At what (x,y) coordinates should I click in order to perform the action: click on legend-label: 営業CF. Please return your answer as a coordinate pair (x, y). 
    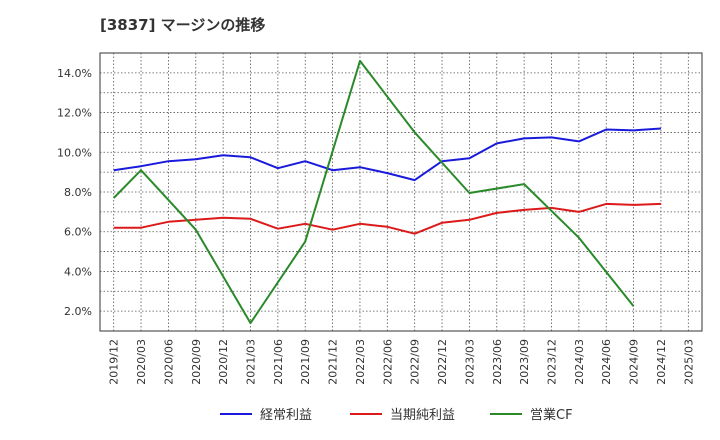
    Looking at the image, I should click on (551, 415).